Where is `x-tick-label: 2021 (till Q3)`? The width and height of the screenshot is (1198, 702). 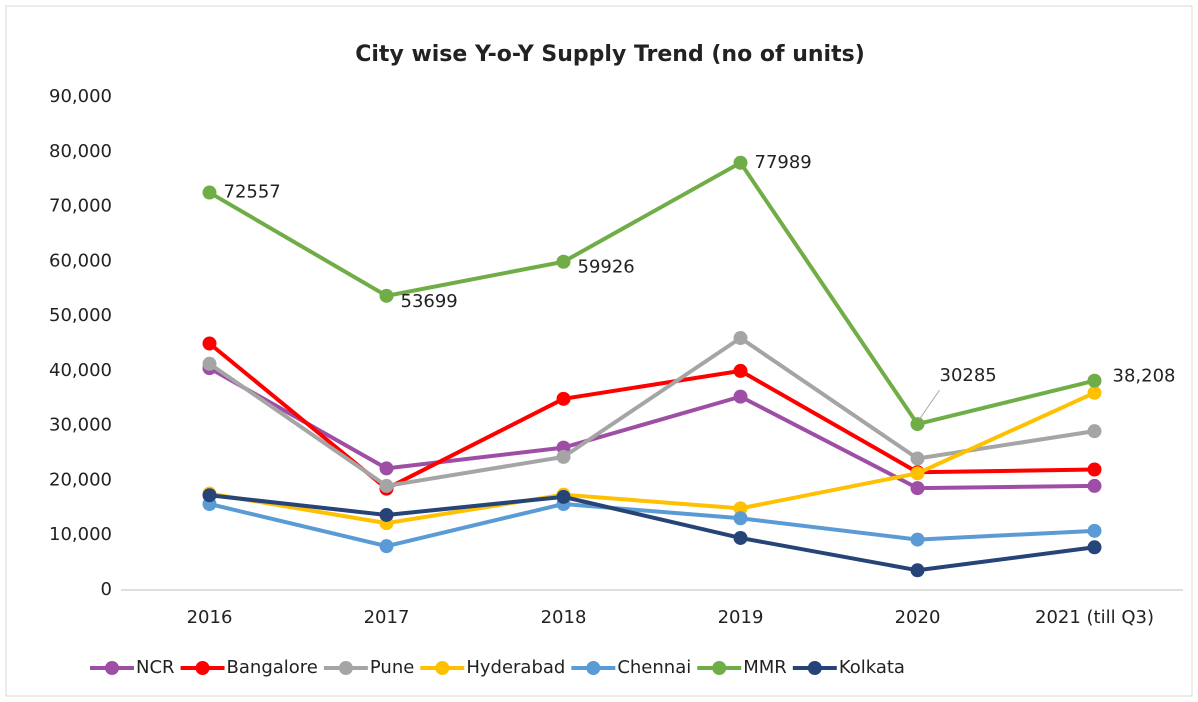 x-tick-label: 2021 (till Q3) is located at coordinates (1094, 617).